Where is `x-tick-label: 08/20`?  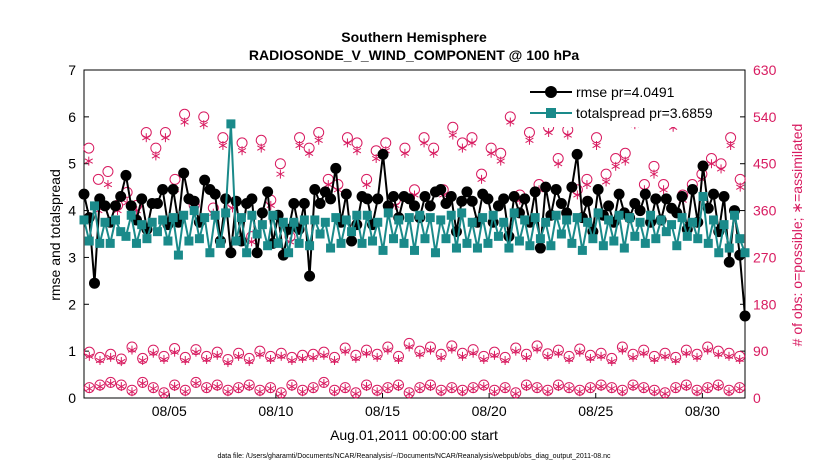
x-tick-label: 08/20 is located at coordinates (489, 411).